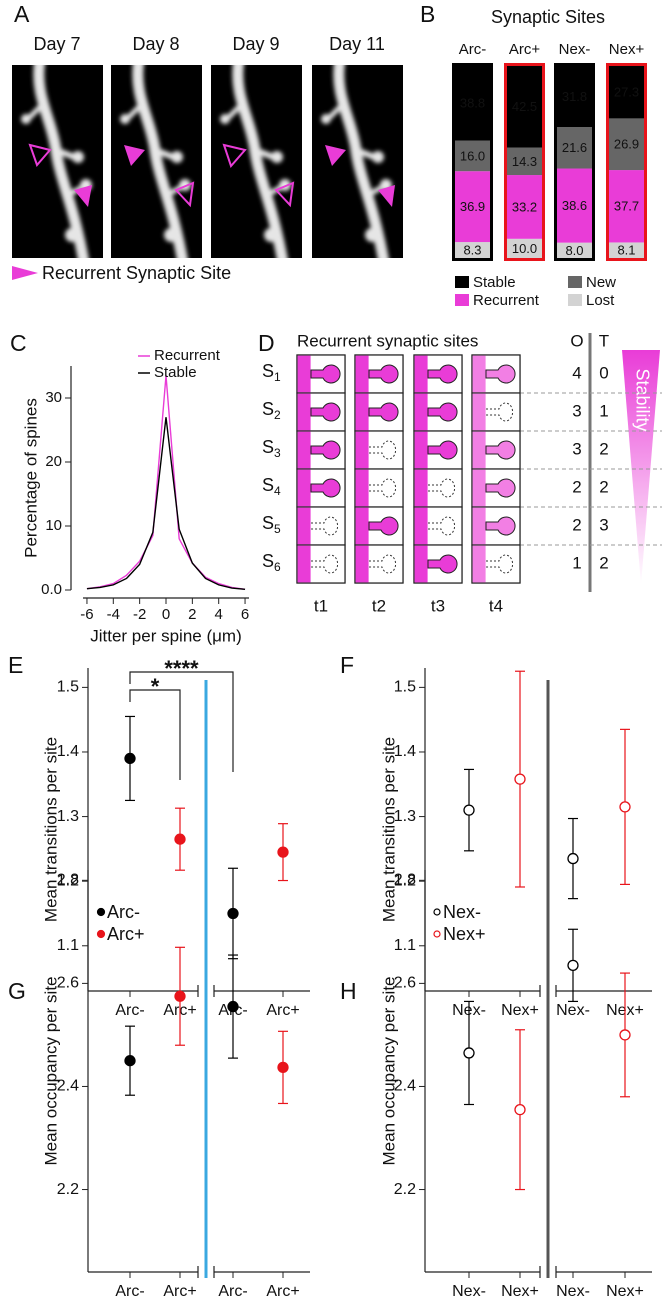 This screenshot has width=663, height=1305. Describe the element at coordinates (53, 525) in the screenshot. I see `y-tick-label: 10` at that location.